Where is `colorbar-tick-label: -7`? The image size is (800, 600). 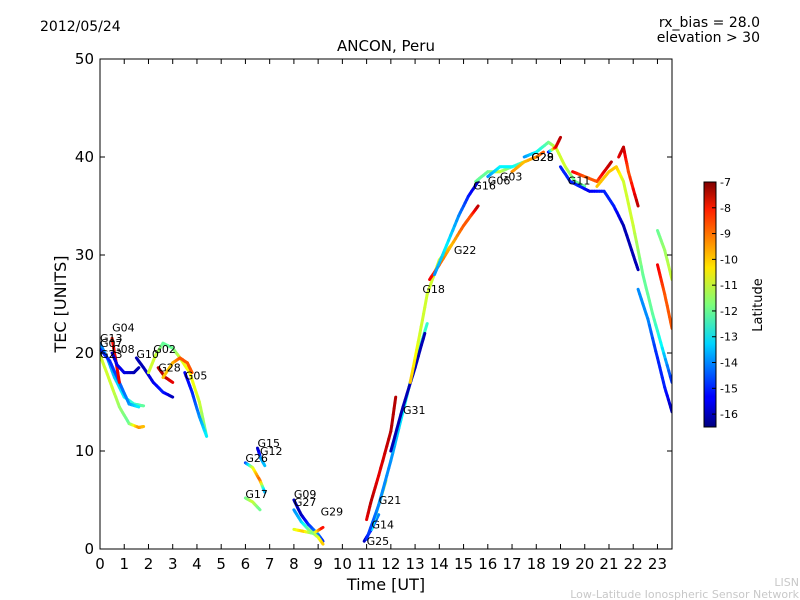
colorbar-tick-label: -7 is located at coordinates (725, 182).